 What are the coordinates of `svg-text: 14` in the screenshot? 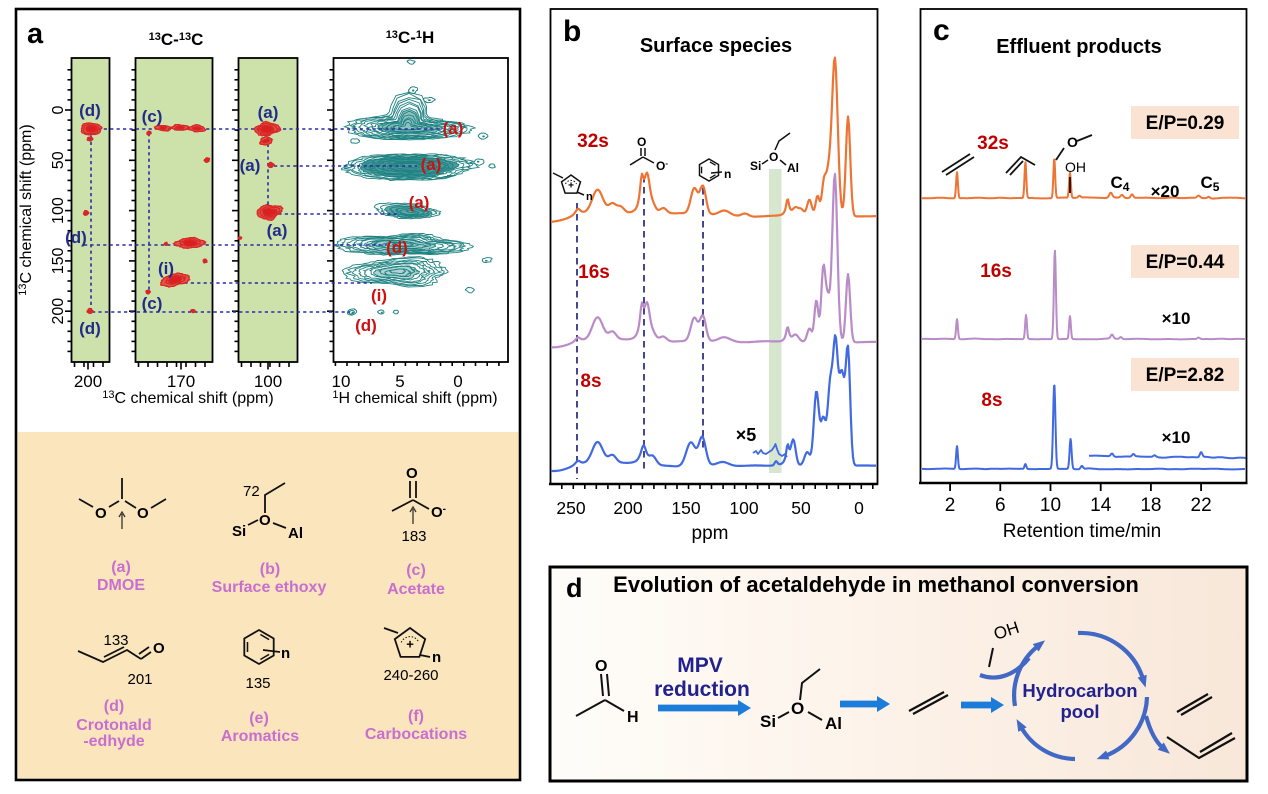 It's located at (1101, 505).